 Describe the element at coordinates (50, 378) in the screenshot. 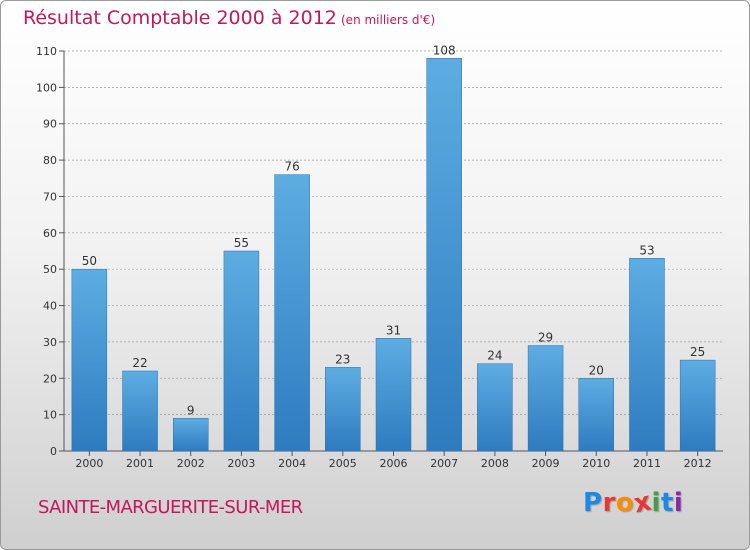

I see `y-tick-label: 20` at that location.